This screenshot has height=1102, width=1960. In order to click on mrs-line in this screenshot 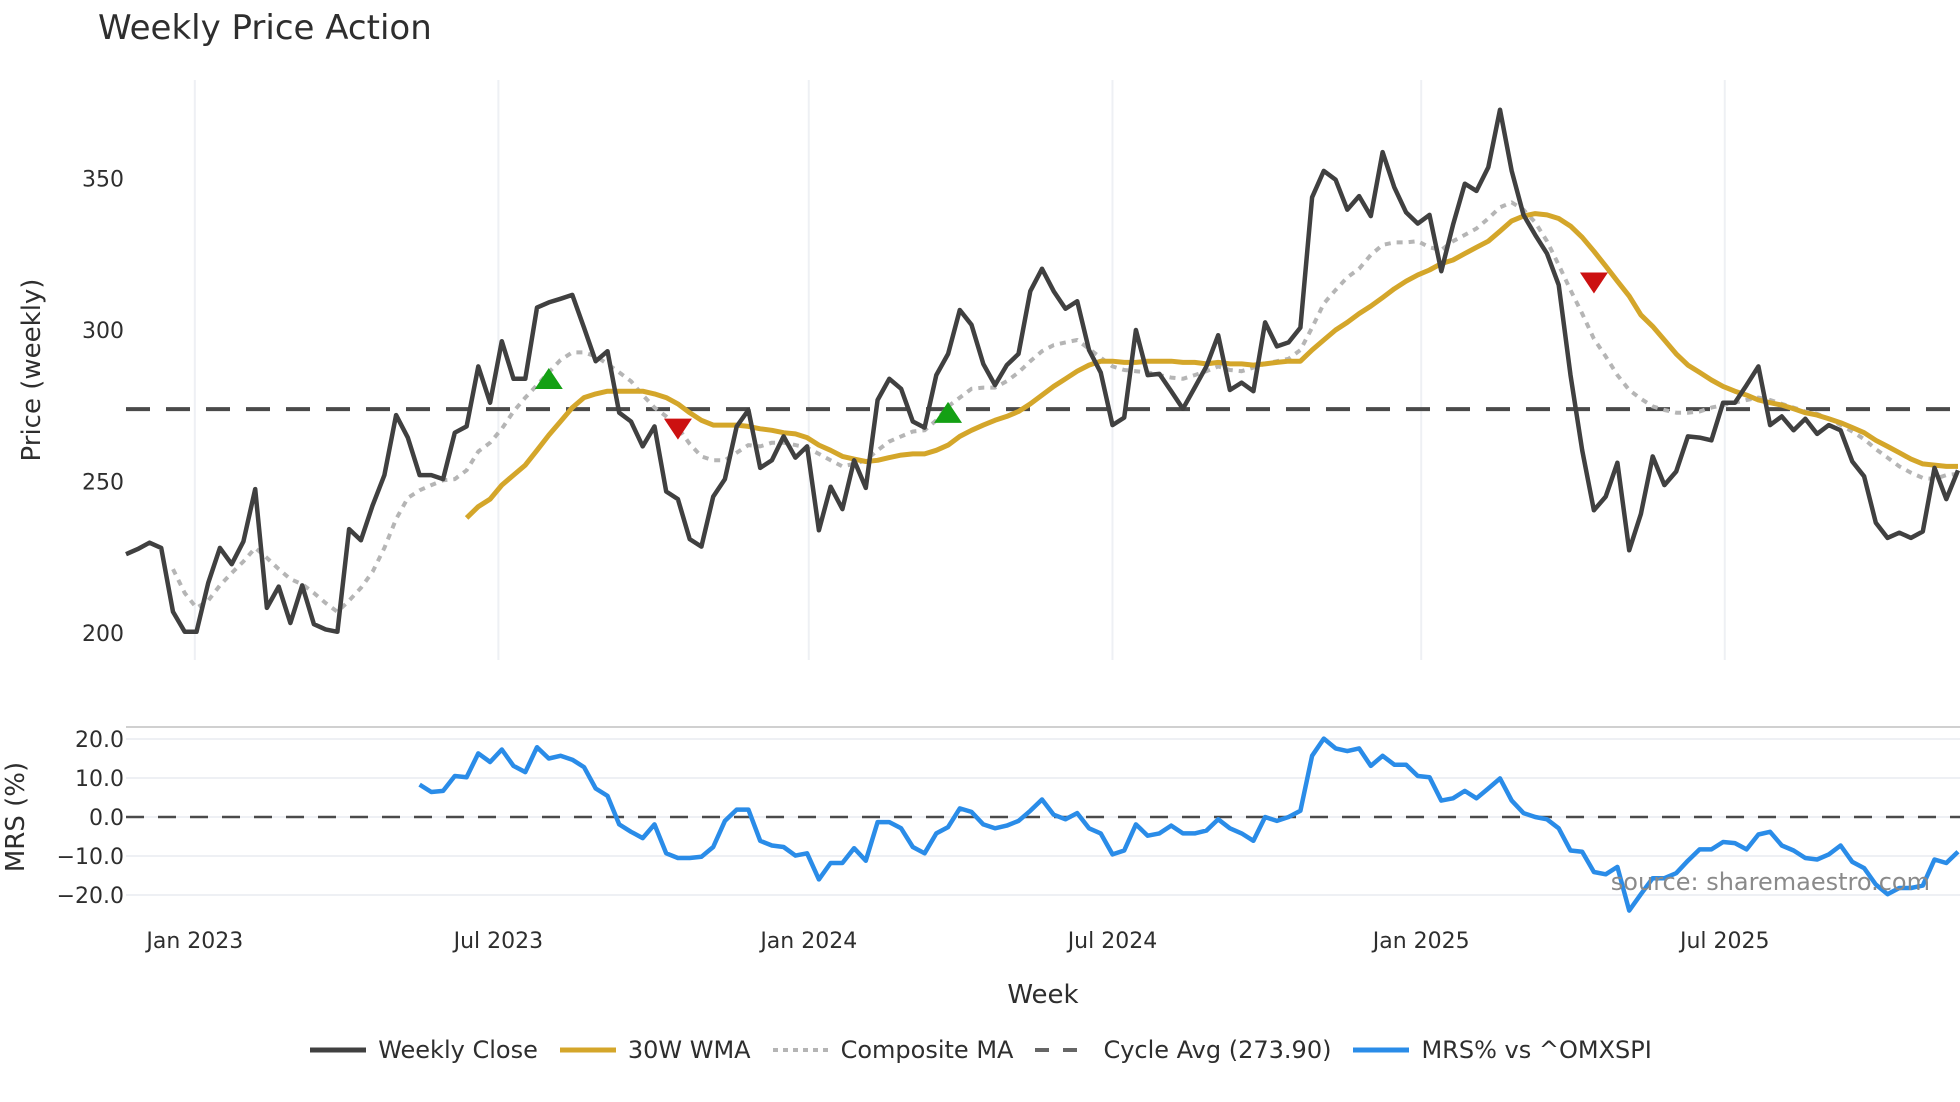, I will do `click(1189, 824)`.